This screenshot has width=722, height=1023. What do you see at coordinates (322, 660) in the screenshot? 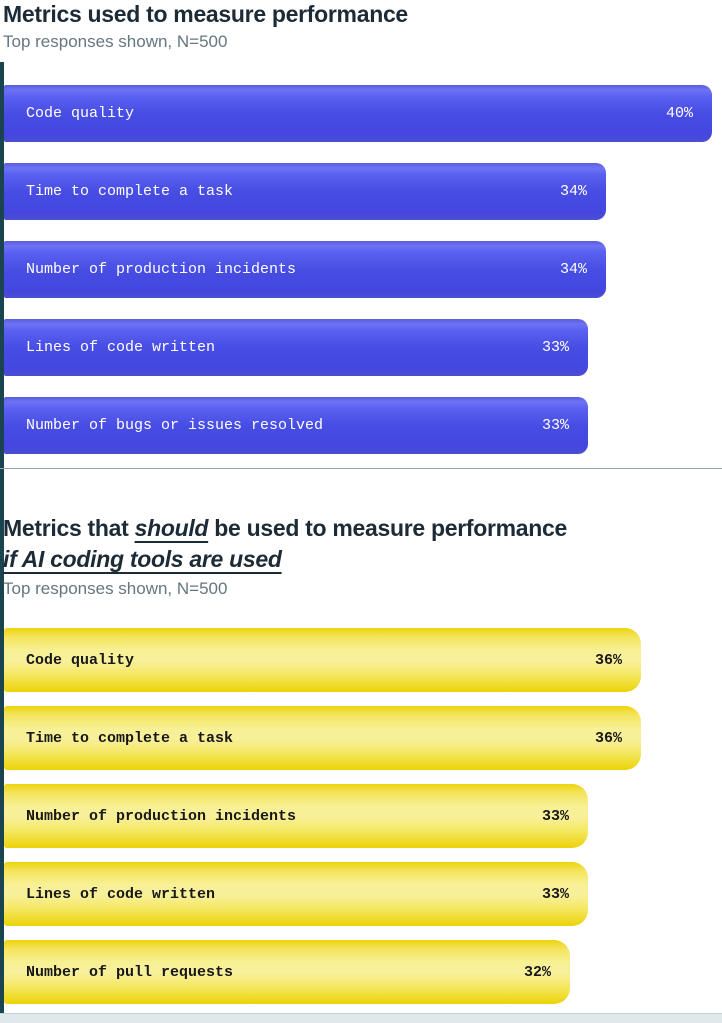
I see `bar-code-quality: Code quality 36%` at bounding box center [322, 660].